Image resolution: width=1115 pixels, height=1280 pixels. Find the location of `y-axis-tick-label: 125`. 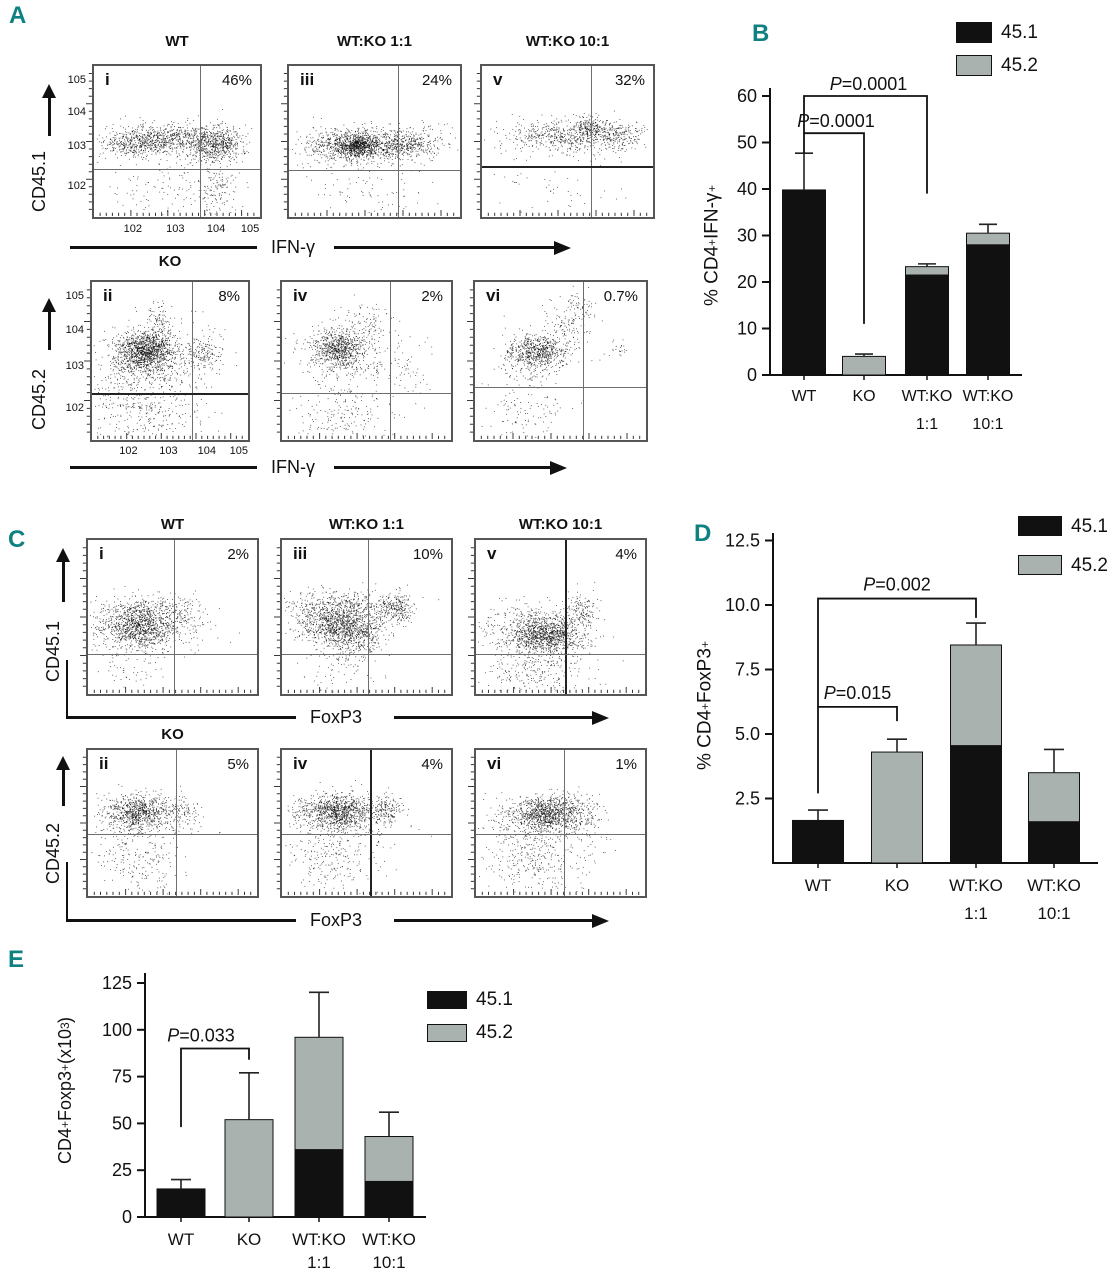

y-axis-tick-label: 125 is located at coordinates (117, 983).